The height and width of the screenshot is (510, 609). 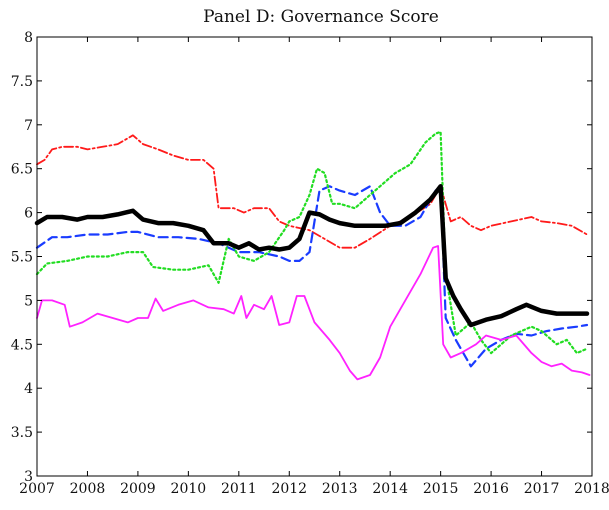 What do you see at coordinates (22, 258) in the screenshot?
I see `y-tick-label: 5.5` at bounding box center [22, 258].